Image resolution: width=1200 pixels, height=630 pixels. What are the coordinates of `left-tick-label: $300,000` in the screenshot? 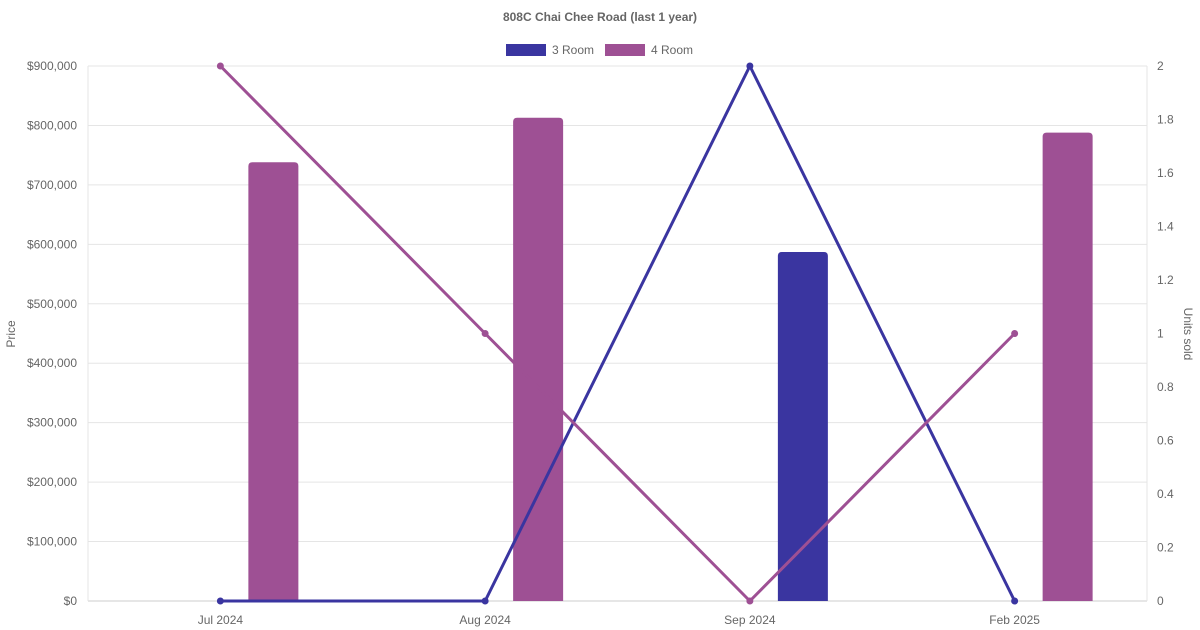 It's located at (52, 423).